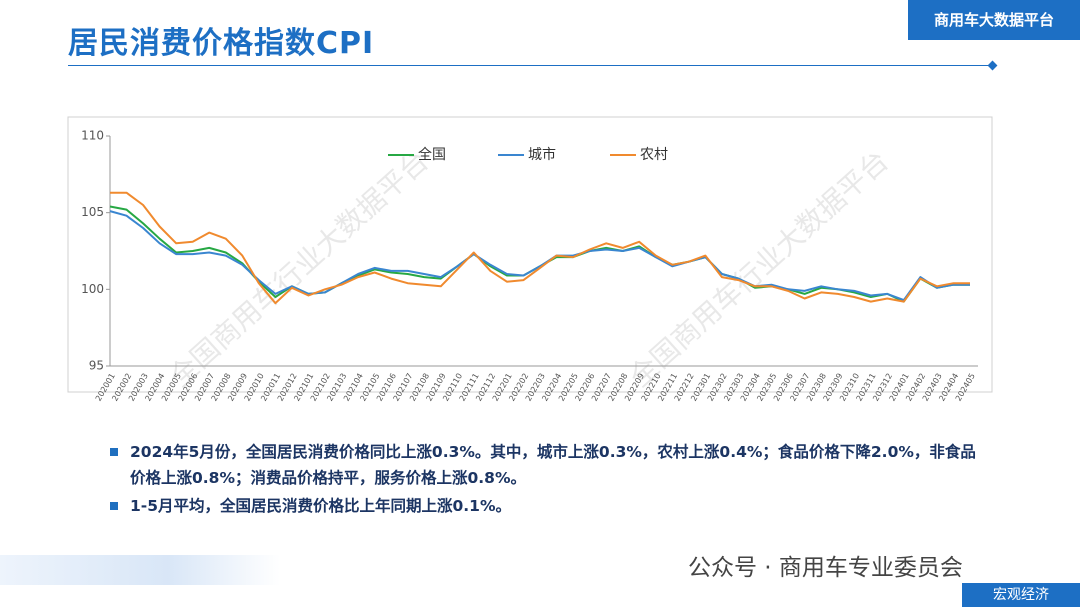 This screenshot has height=607, width=1080. Describe the element at coordinates (994, 20) in the screenshot. I see `platform-badge: 商用车大数据平台` at that location.